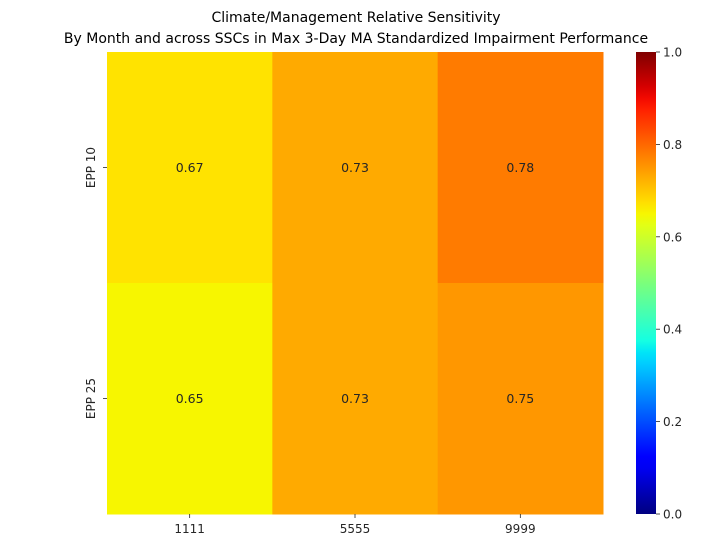 The image size is (712, 548). What do you see at coordinates (672, 145) in the screenshot?
I see `colorbar-tick-label: 0.8` at bounding box center [672, 145].